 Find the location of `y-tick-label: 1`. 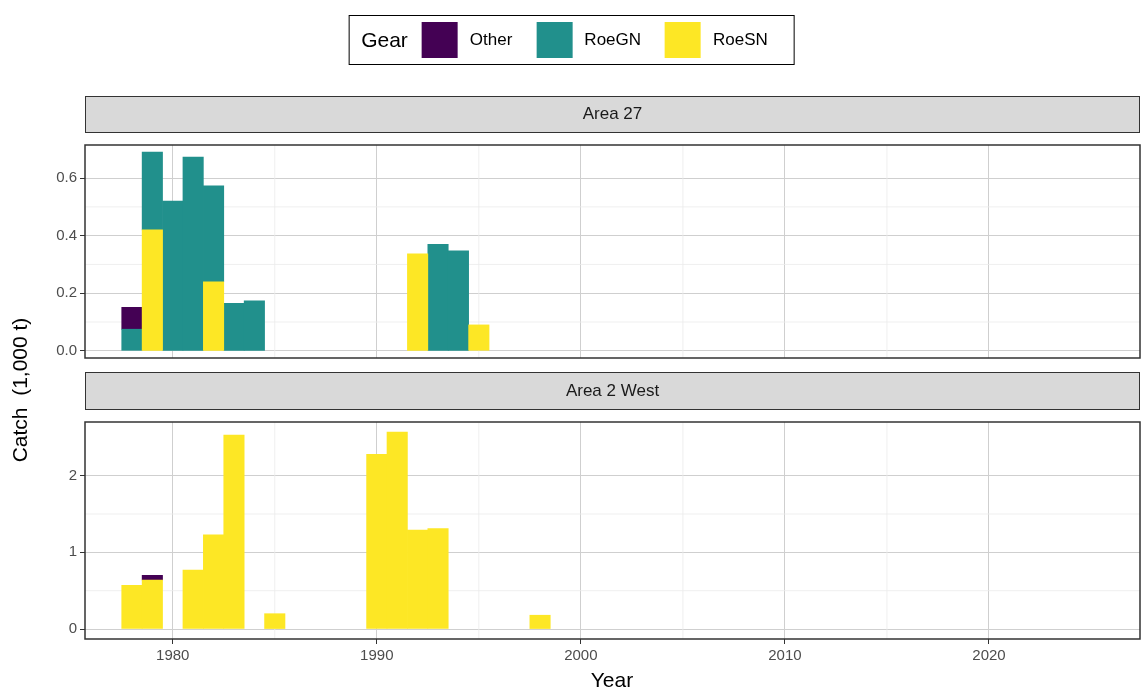

y-tick-label: 1 is located at coordinates (72, 551).